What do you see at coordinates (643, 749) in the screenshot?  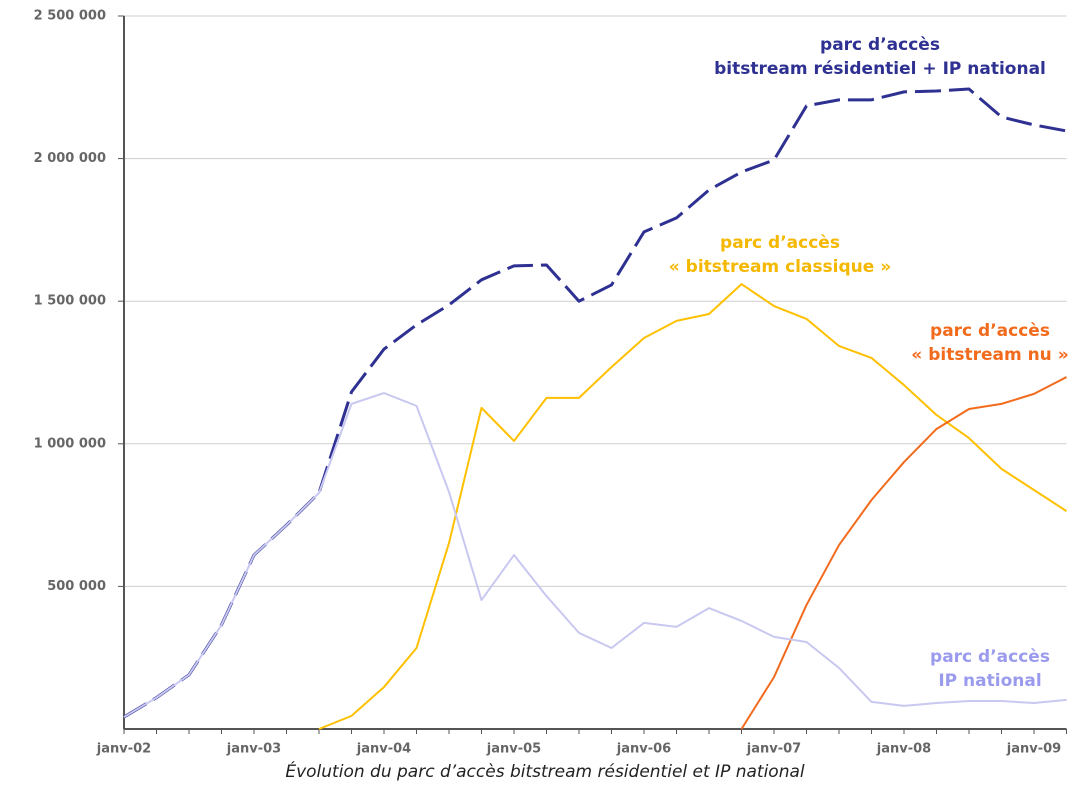 I see `x-tick-label: janv-06` at bounding box center [643, 749].